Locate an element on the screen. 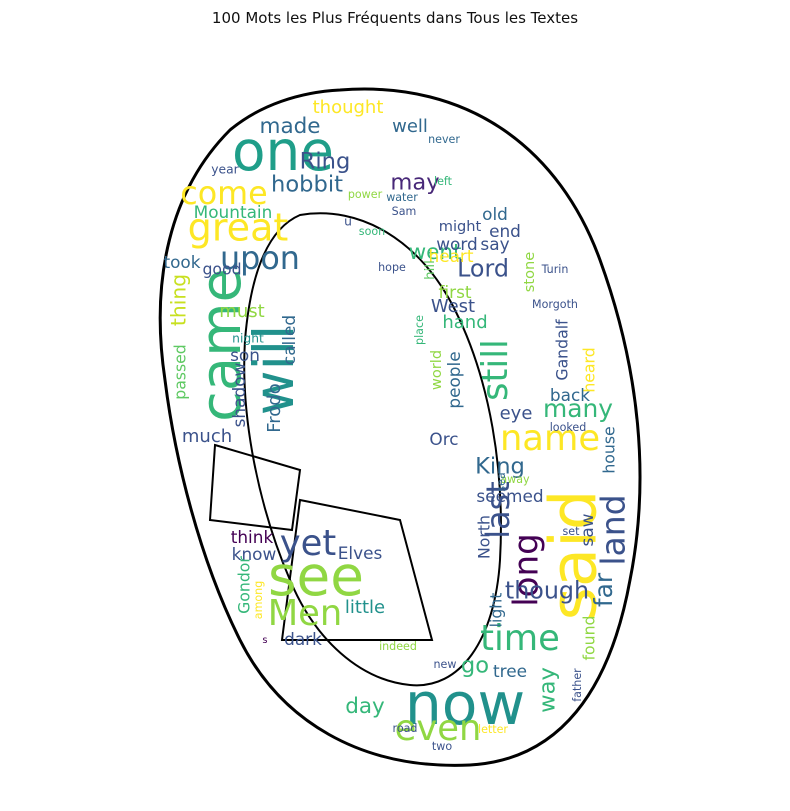 This screenshot has height=811, width=790. ring-segment-bottom is located at coordinates (357, 569).